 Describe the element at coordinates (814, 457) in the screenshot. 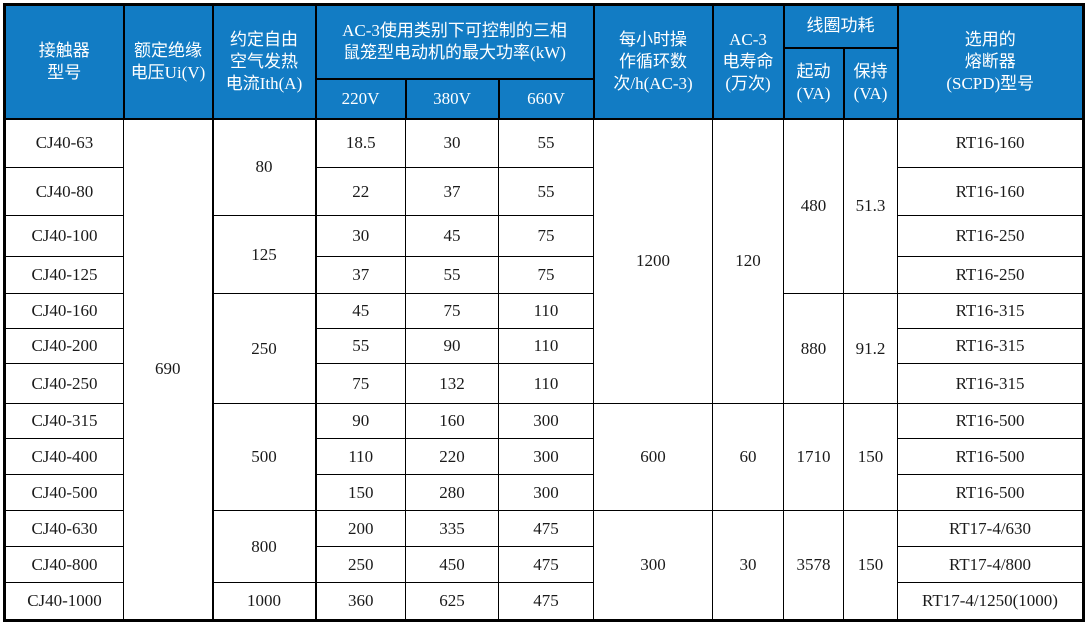

I see `coil-start-cell: 1710` at that location.